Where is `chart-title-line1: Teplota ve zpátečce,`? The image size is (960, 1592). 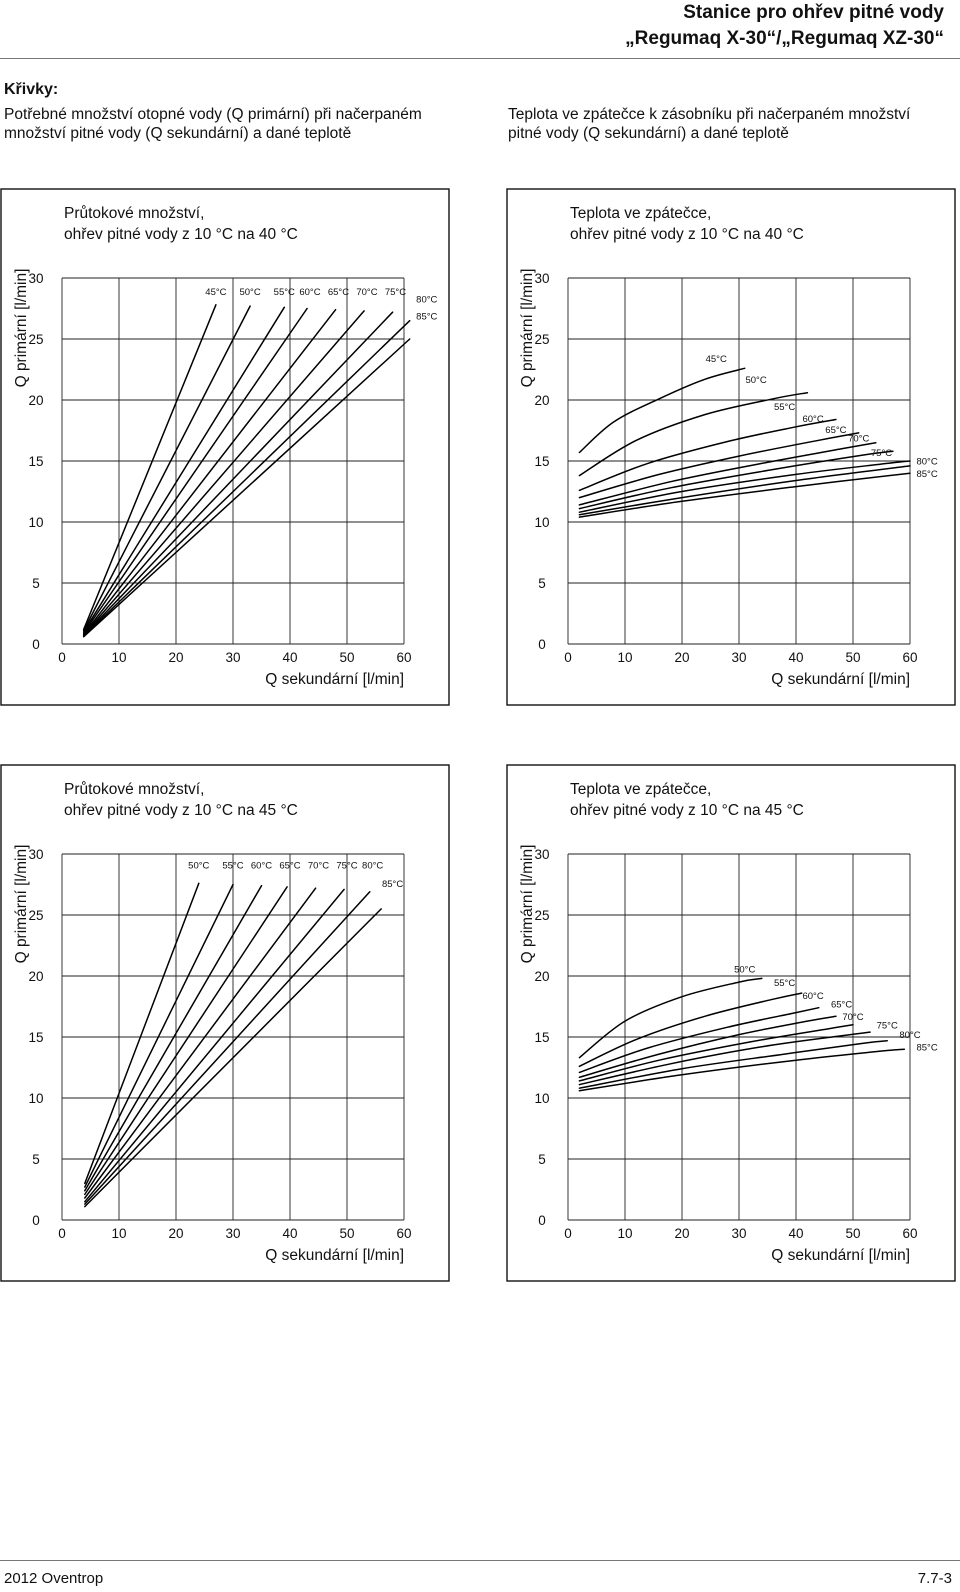
chart-title-line1: Teplota ve zpátečce, is located at coordinates (640, 213).